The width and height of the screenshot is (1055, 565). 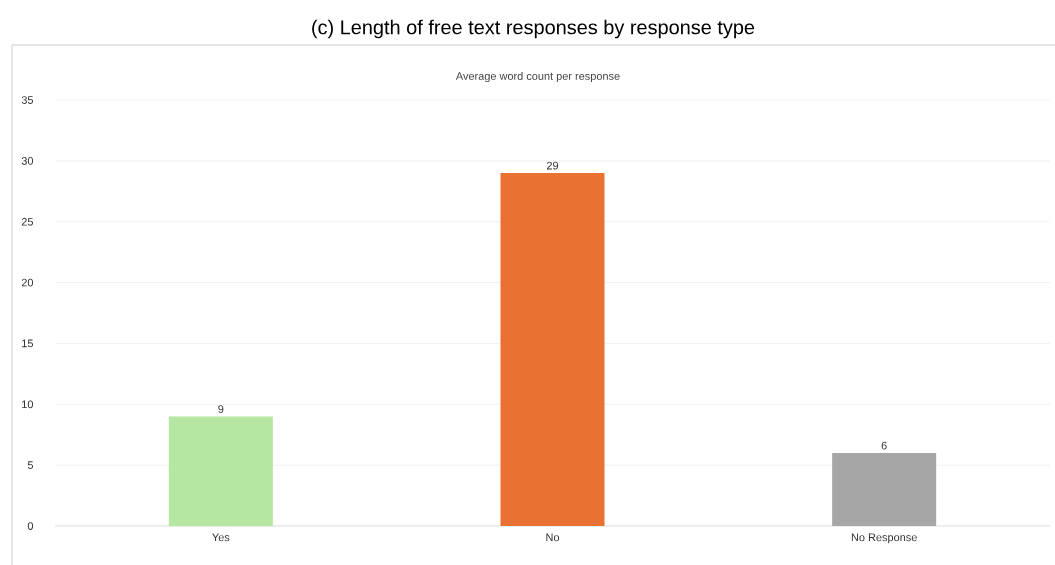 What do you see at coordinates (884, 445) in the screenshot?
I see `data-label: 6` at bounding box center [884, 445].